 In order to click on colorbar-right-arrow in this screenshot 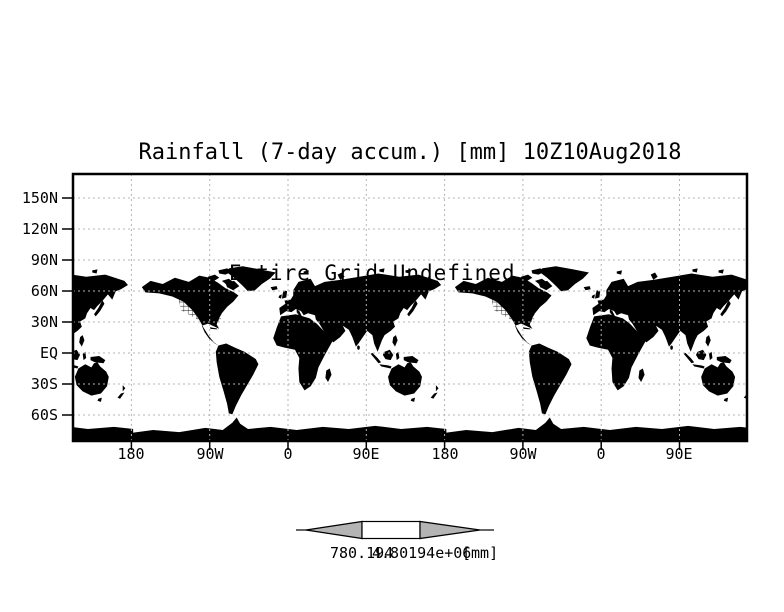, I will do `click(450, 530)`.